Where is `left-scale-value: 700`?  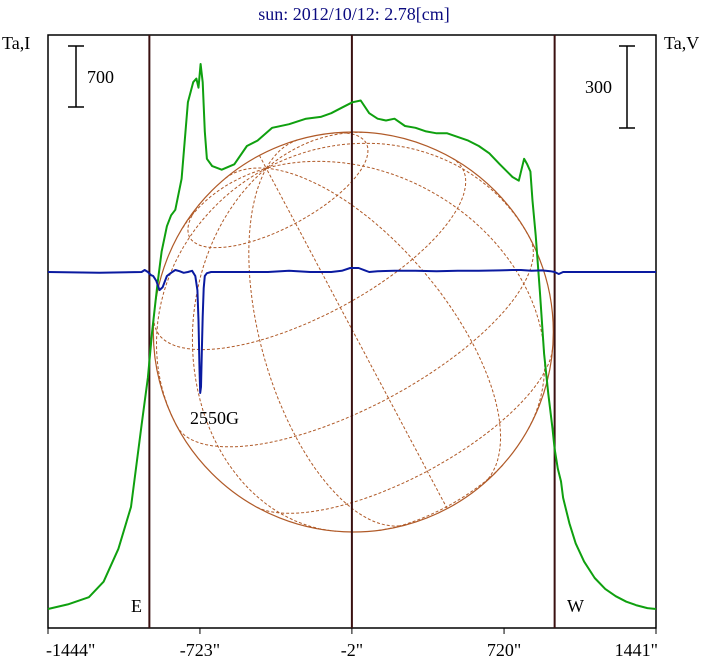 left-scale-value: 700 is located at coordinates (100, 77).